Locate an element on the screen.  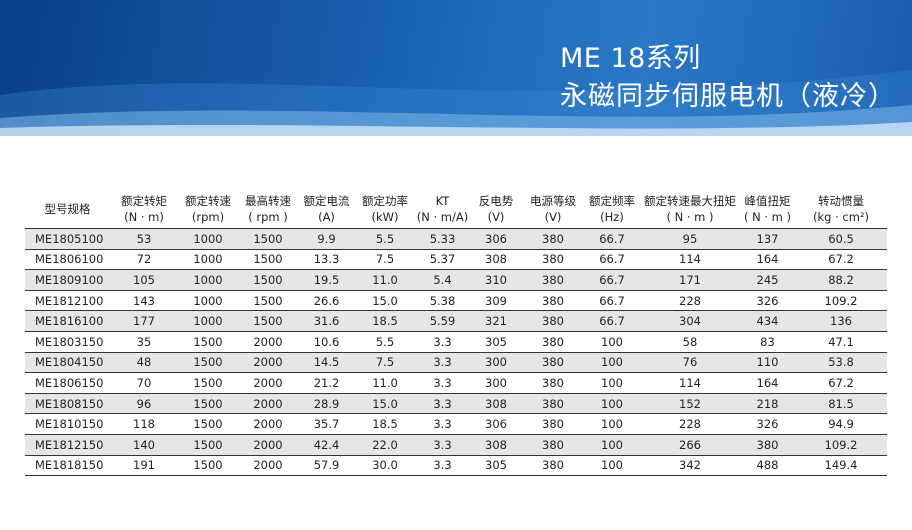
table-cell: 53.8 is located at coordinates (841, 363).